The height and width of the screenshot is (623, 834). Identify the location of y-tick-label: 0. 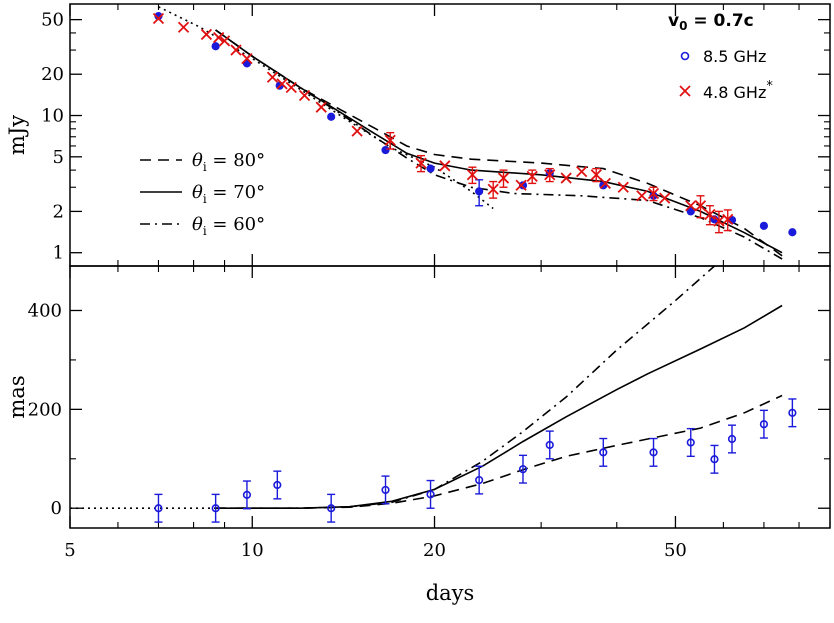
(56, 508).